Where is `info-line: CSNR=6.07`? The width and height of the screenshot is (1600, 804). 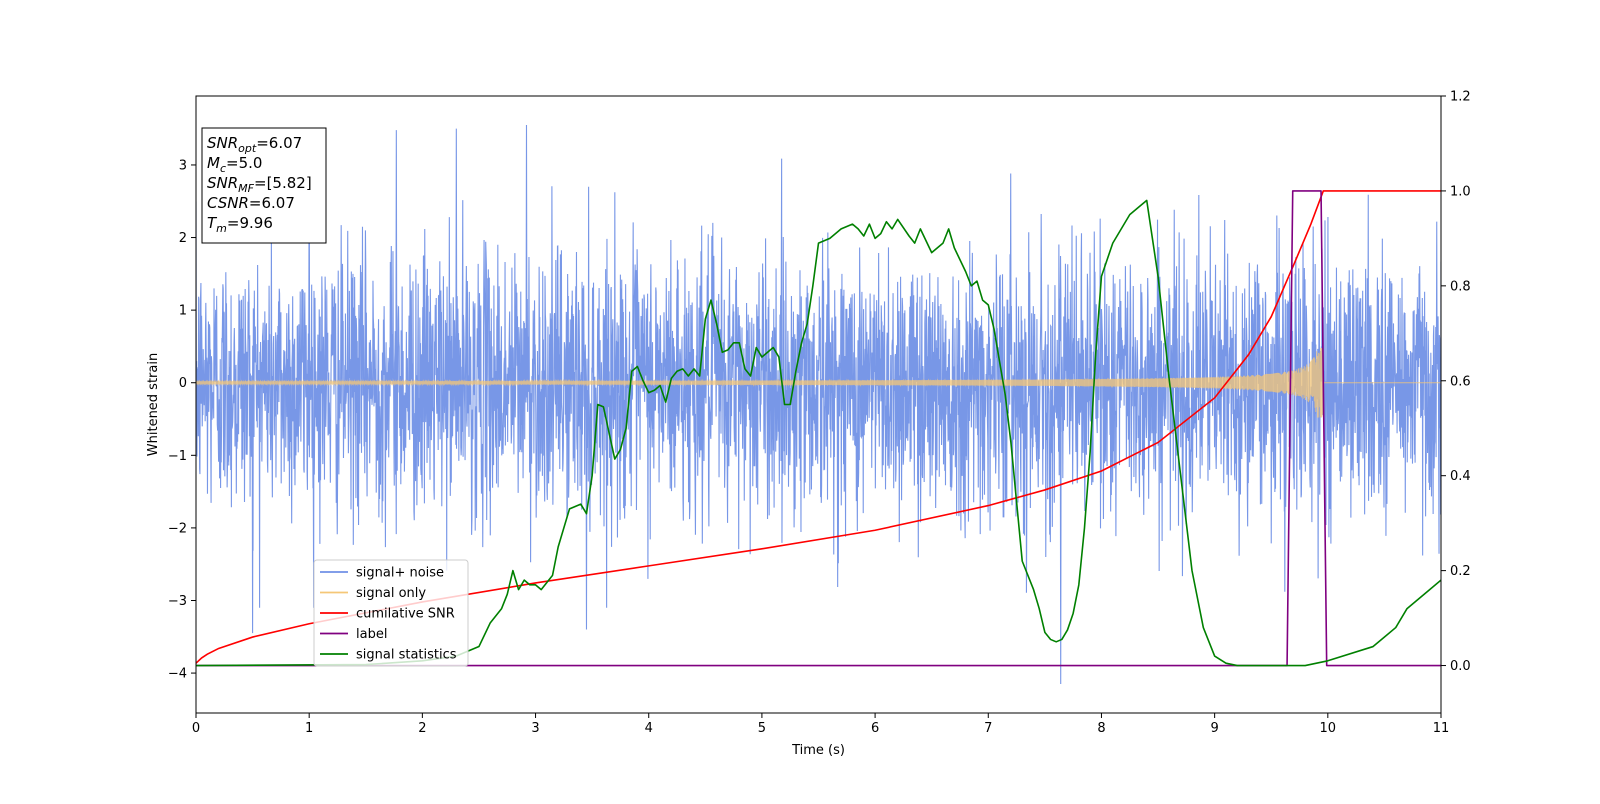 info-line: CSNR=6.07 is located at coordinates (251, 203).